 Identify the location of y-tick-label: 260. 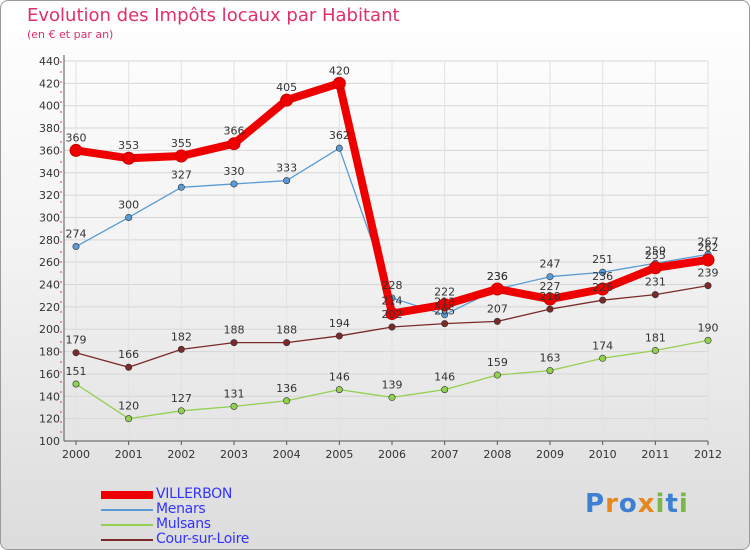
(49, 262).